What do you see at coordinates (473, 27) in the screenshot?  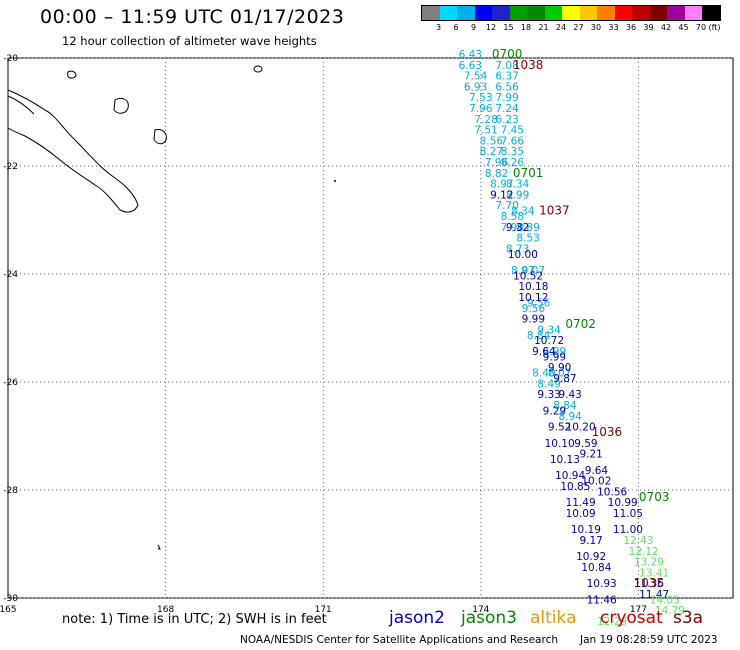 I see `scale-label: 9` at bounding box center [473, 27].